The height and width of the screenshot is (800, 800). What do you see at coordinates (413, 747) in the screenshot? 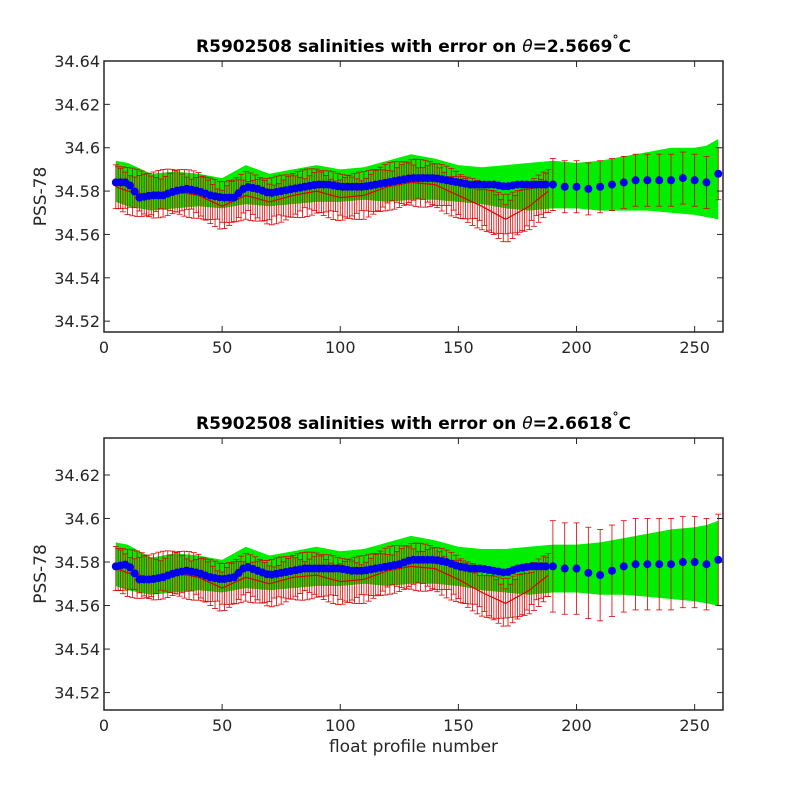
I see `x-axis-label: float profile number` at bounding box center [413, 747].